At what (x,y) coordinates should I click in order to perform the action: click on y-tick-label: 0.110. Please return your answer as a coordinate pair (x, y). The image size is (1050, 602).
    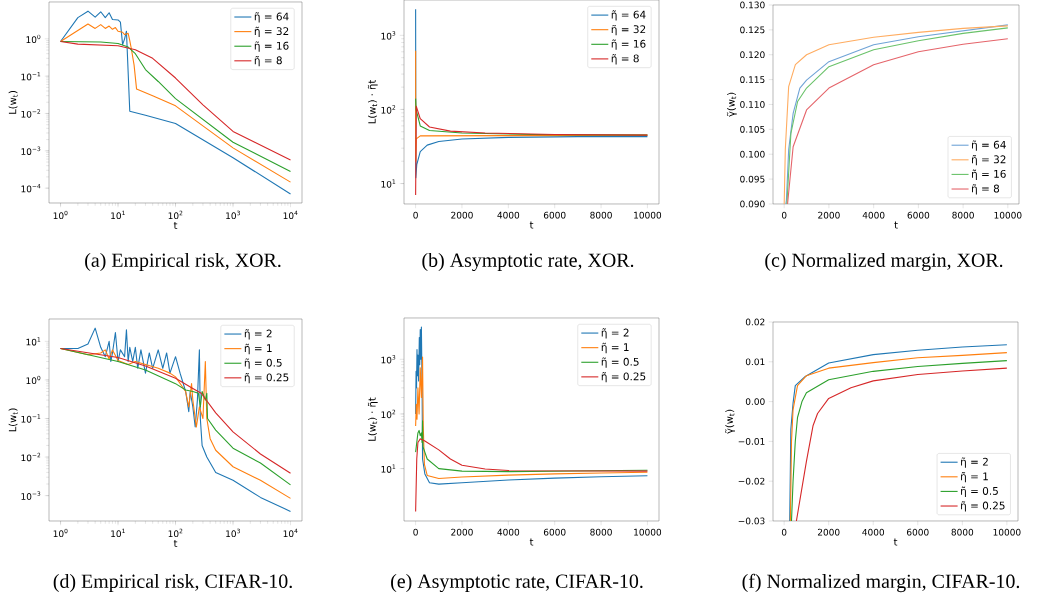
    Looking at the image, I should click on (752, 104).